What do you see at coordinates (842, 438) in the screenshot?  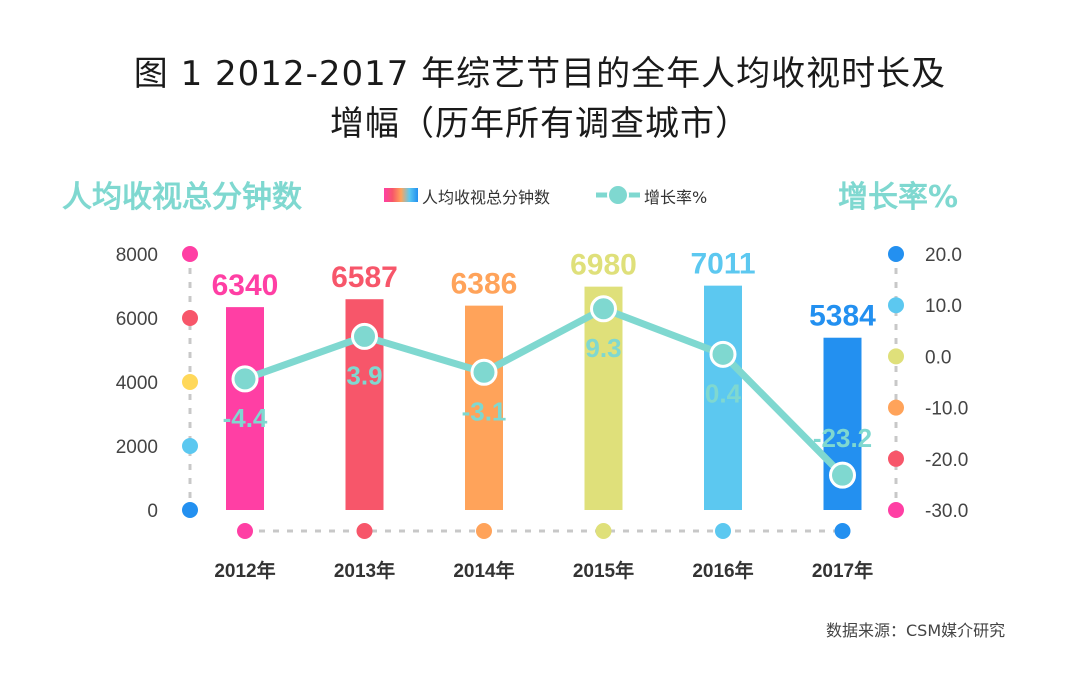 I see `growth-rate-label: -23.2` at bounding box center [842, 438].